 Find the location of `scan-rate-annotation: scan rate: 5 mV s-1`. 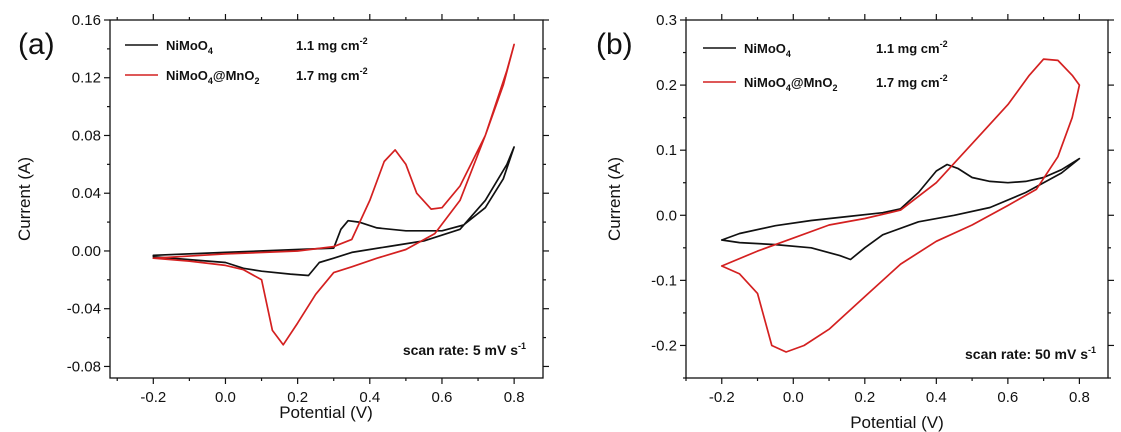

scan-rate-annotation: scan rate: 5 mV s-1 is located at coordinates (464, 349).